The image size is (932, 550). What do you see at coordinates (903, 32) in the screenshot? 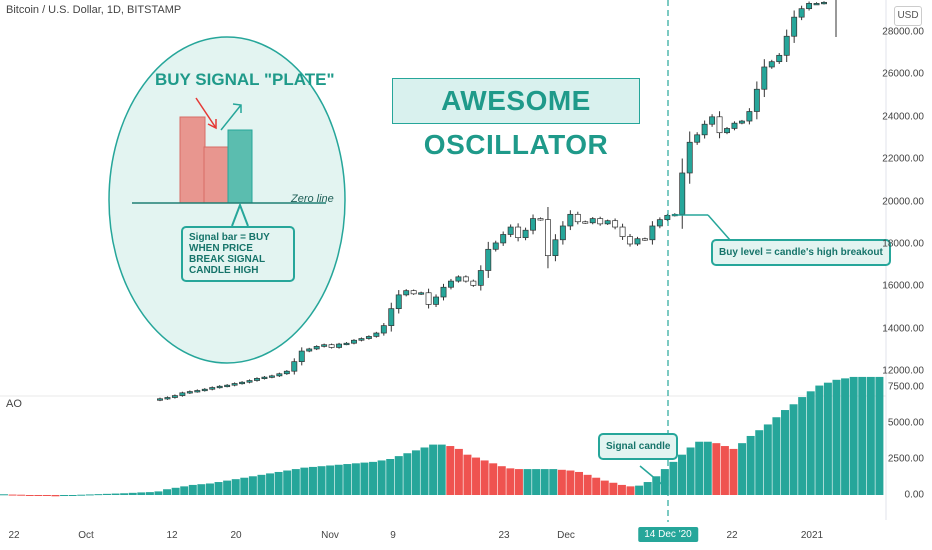
I see `price-axis-tick: 28000.00` at bounding box center [903, 32].